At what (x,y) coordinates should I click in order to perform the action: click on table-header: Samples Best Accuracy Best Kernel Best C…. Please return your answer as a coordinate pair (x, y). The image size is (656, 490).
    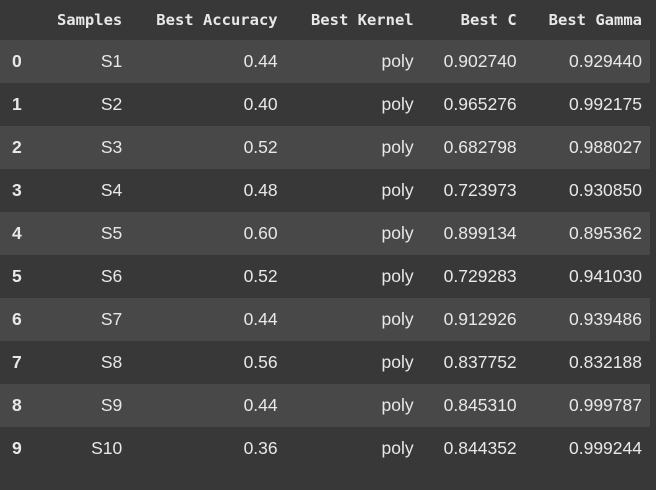
    Looking at the image, I should click on (325, 20).